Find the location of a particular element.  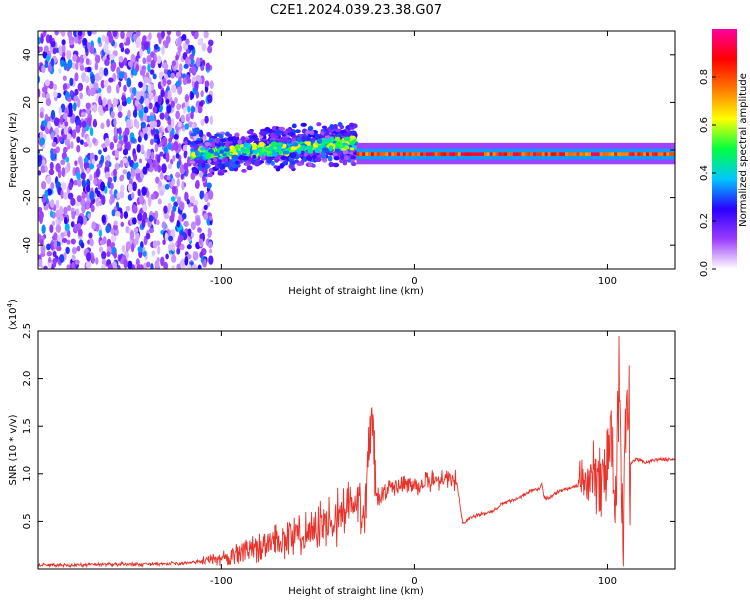

colorbar-tick-label: 0.8 is located at coordinates (704, 77).